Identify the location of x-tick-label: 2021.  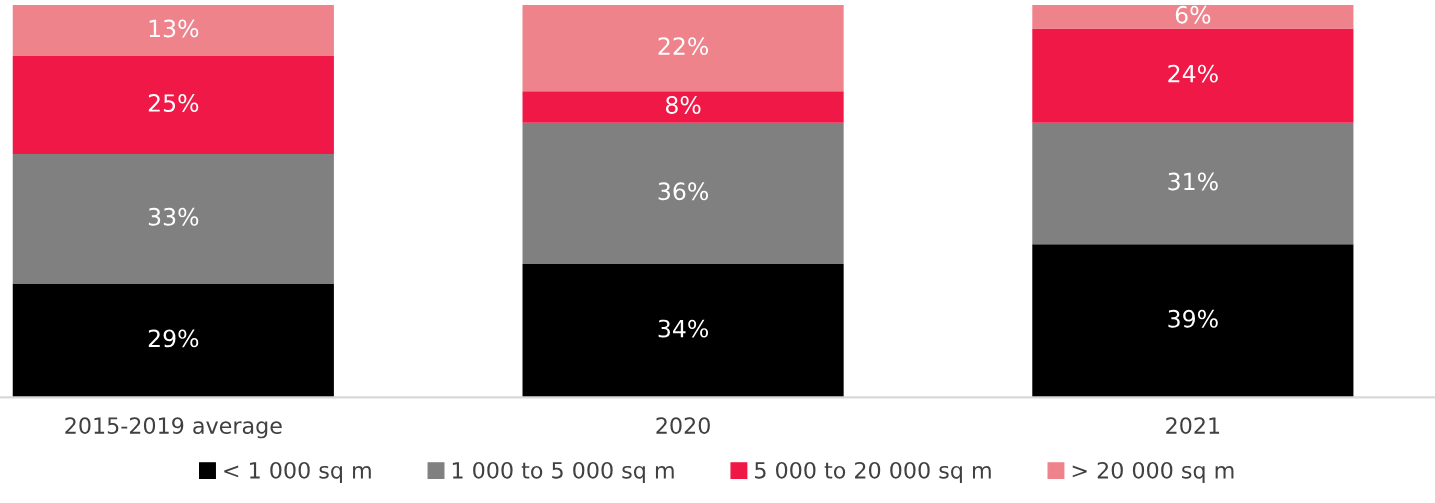
(1193, 426).